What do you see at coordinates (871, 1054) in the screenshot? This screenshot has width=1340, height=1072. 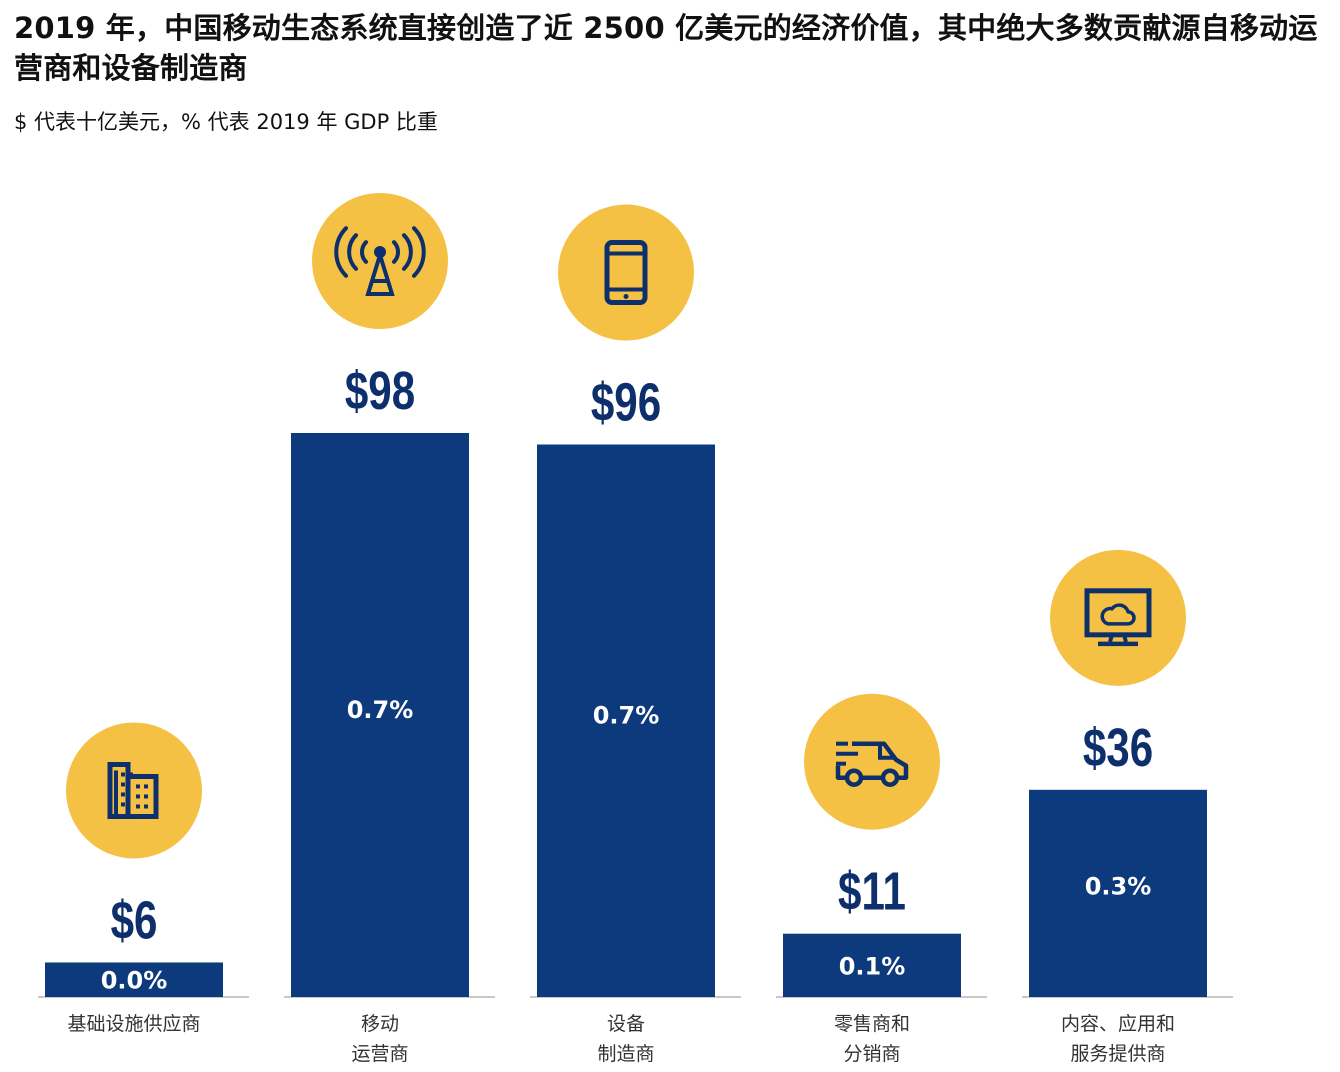 I see `category-label: 分销商` at bounding box center [871, 1054].